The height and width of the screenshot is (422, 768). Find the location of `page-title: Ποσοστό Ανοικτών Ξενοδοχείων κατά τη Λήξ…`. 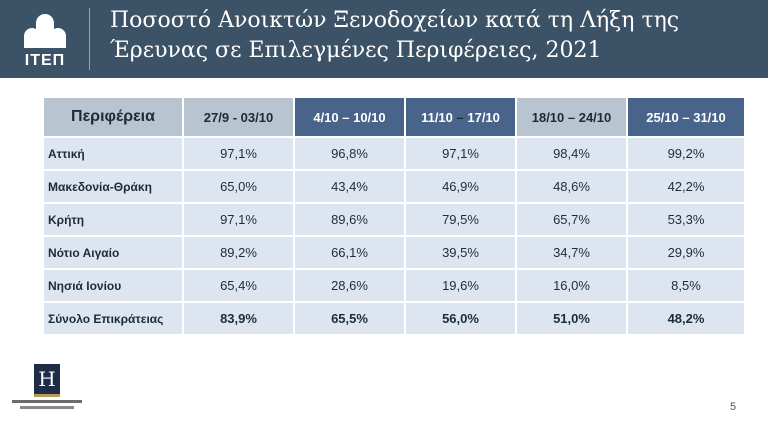

page-title: Ποσοστό Ανοικτών Ξενοδοχείων κατά τη Λήξ… is located at coordinates (430, 36).